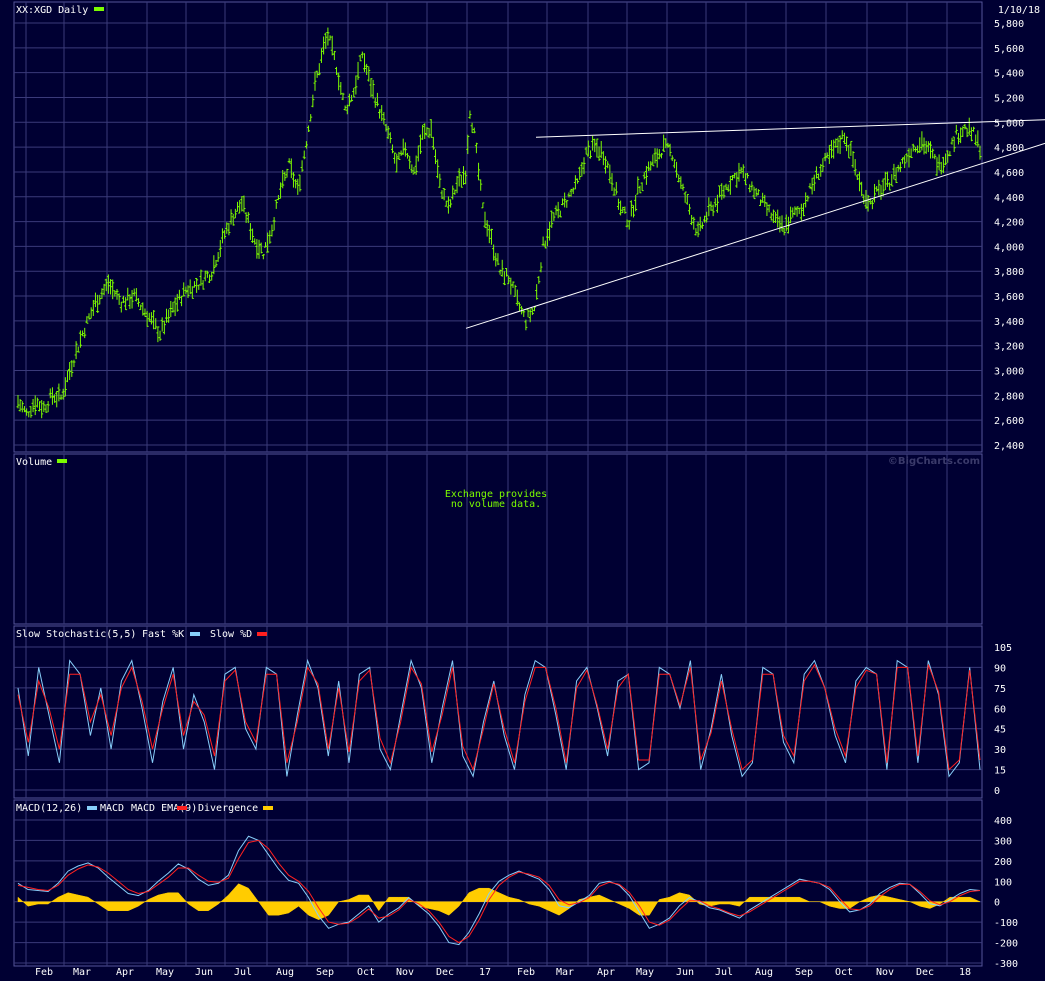  What do you see at coordinates (1009, 247) in the screenshot?
I see `price-y-tick-label: 4,000` at bounding box center [1009, 247].